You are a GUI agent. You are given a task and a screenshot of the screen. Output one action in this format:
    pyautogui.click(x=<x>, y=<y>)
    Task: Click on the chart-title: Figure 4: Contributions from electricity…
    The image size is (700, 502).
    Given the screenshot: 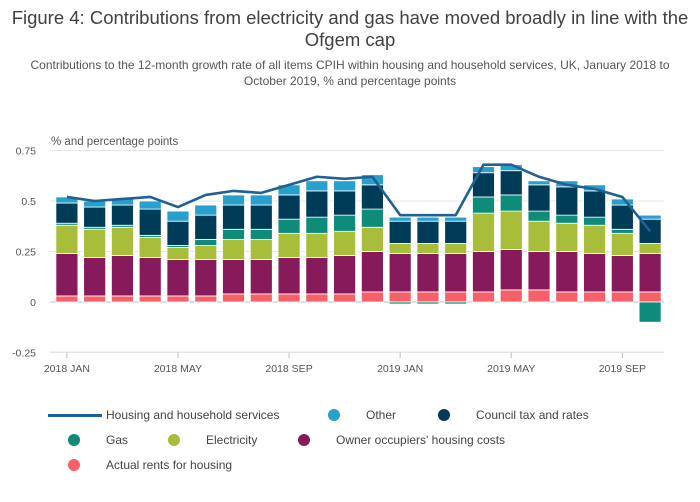 What is the action you would take?
    pyautogui.click(x=350, y=28)
    